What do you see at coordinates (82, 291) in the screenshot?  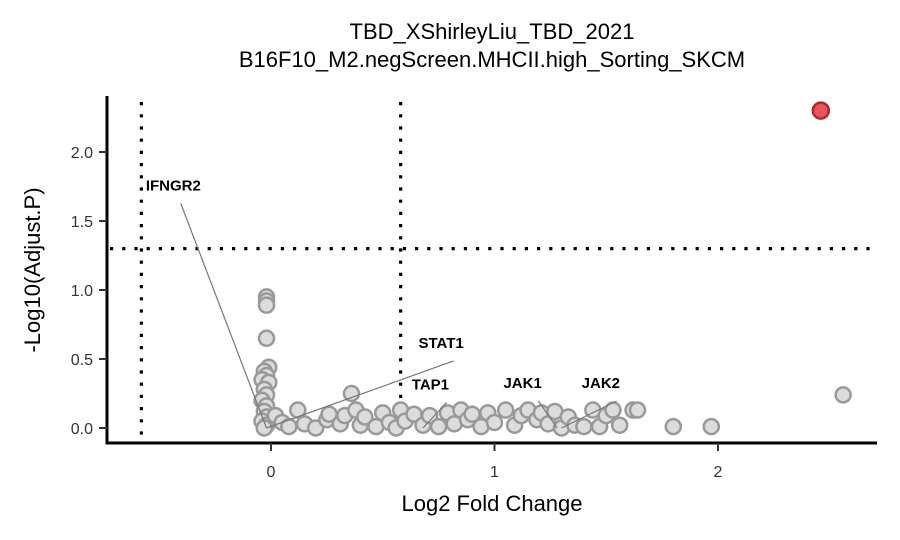 I see `y-tick-label: 1.0` at bounding box center [82, 291].